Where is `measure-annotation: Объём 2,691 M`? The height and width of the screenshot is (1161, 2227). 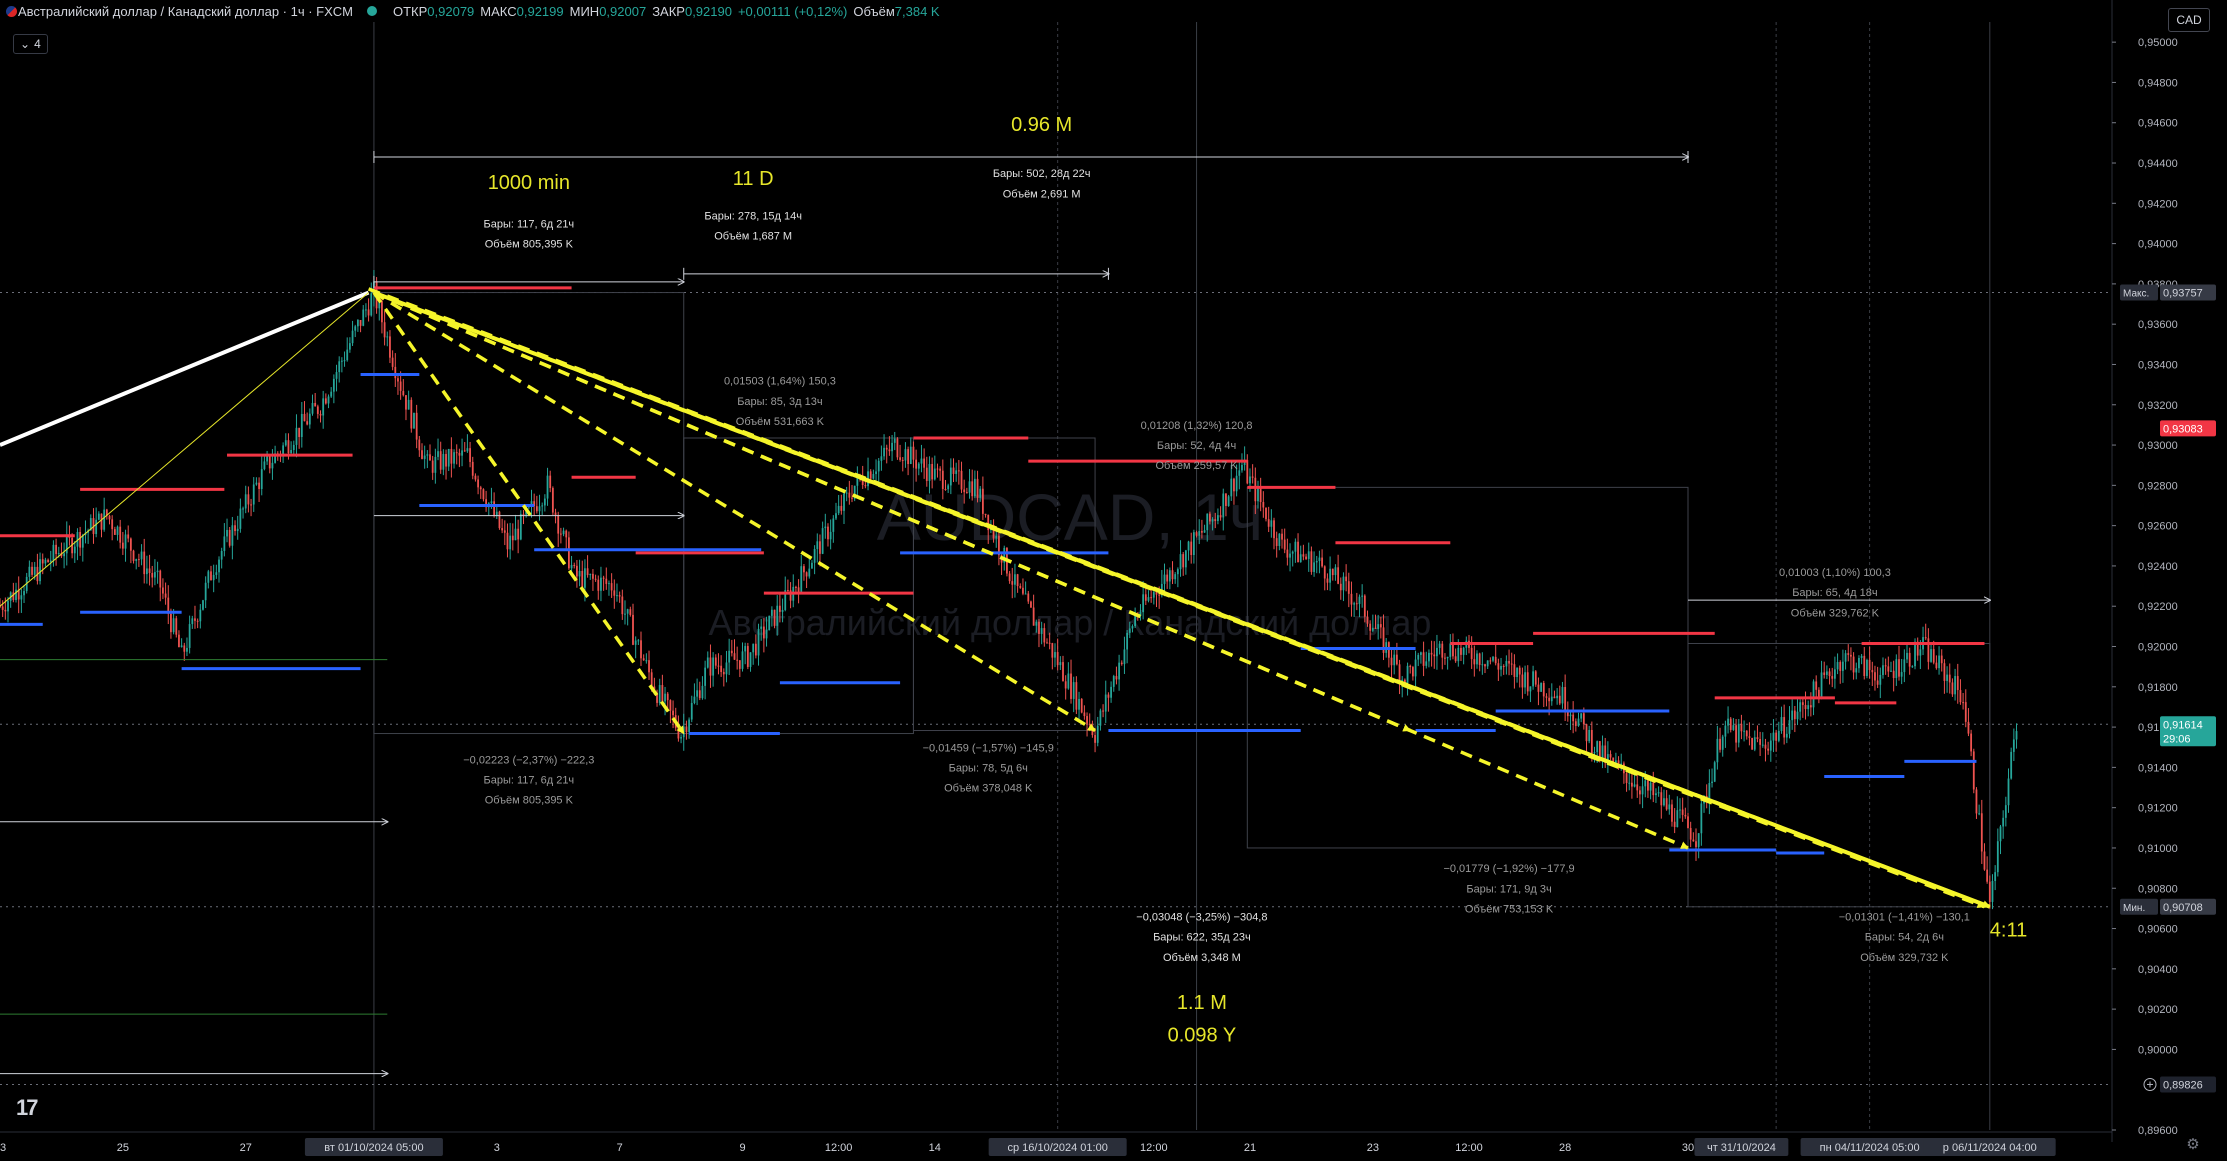 measure-annotation: Объём 2,691 M is located at coordinates (1042, 194).